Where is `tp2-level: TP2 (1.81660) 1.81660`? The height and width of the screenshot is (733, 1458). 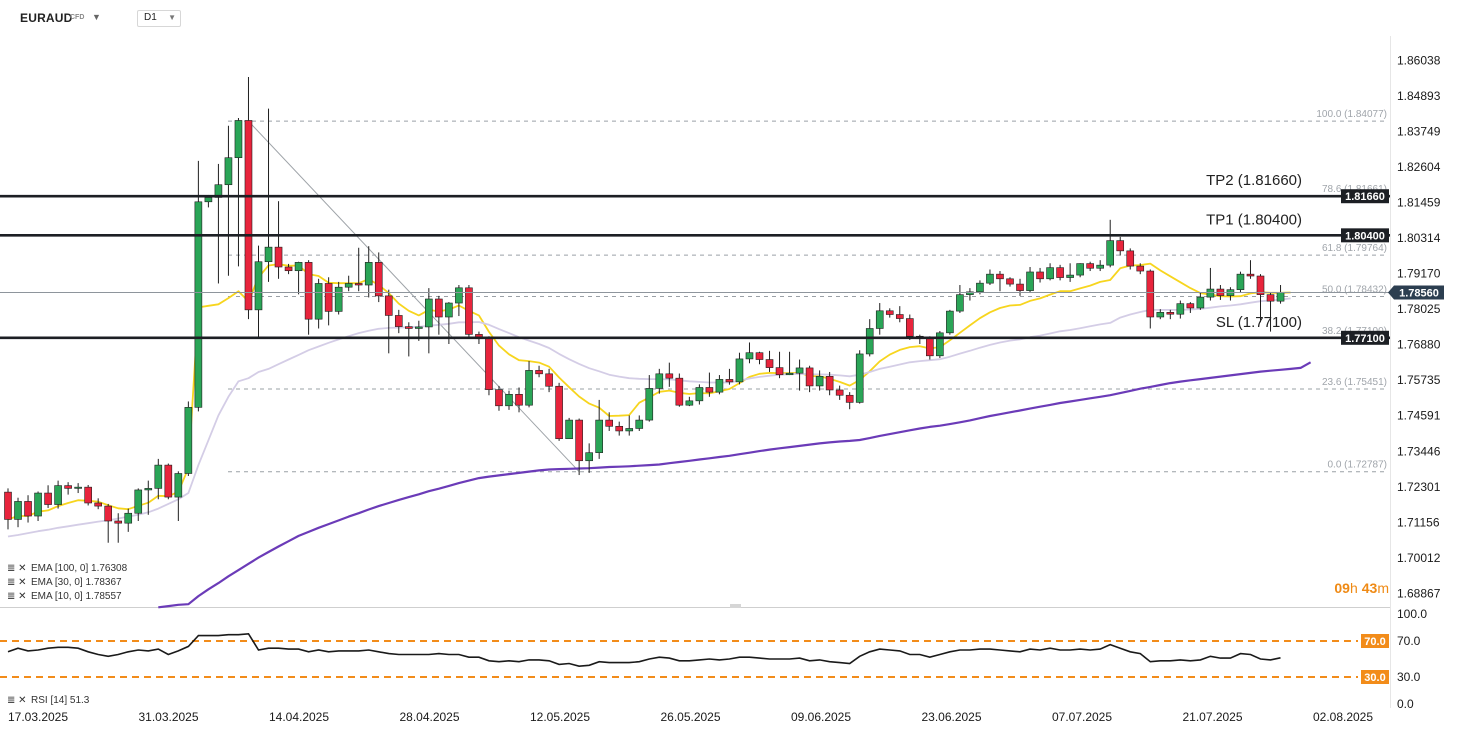
tp2-level: TP2 (1.81660) 1.81660 is located at coordinates (695, 188).